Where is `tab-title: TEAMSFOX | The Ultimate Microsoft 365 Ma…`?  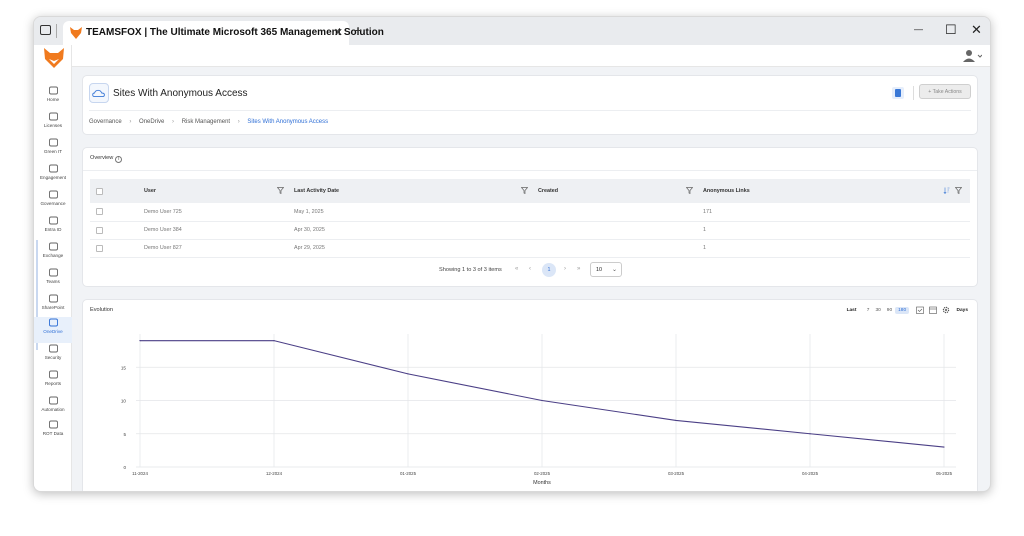
tab-title: TEAMSFOX | The Ultimate Microsoft 365 Ma… is located at coordinates (235, 32).